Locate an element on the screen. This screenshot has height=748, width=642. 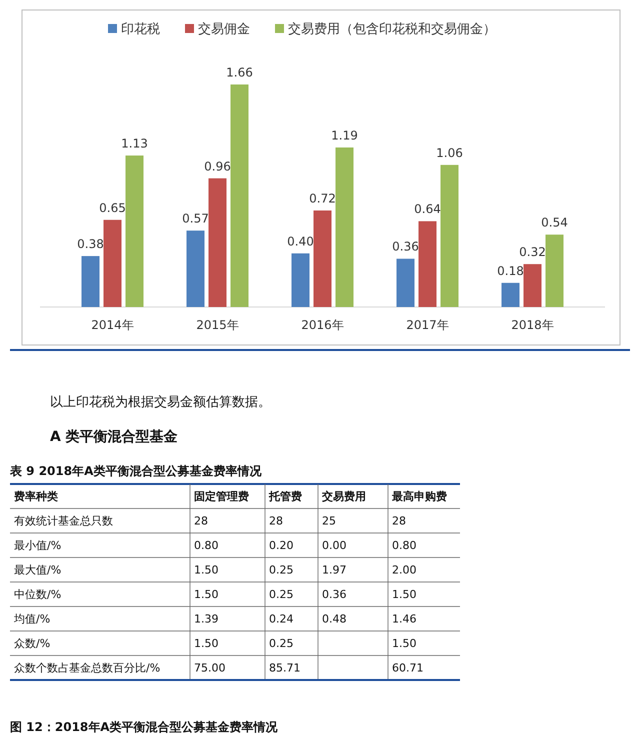
x-tick-label: 2018年 is located at coordinates (532, 325).